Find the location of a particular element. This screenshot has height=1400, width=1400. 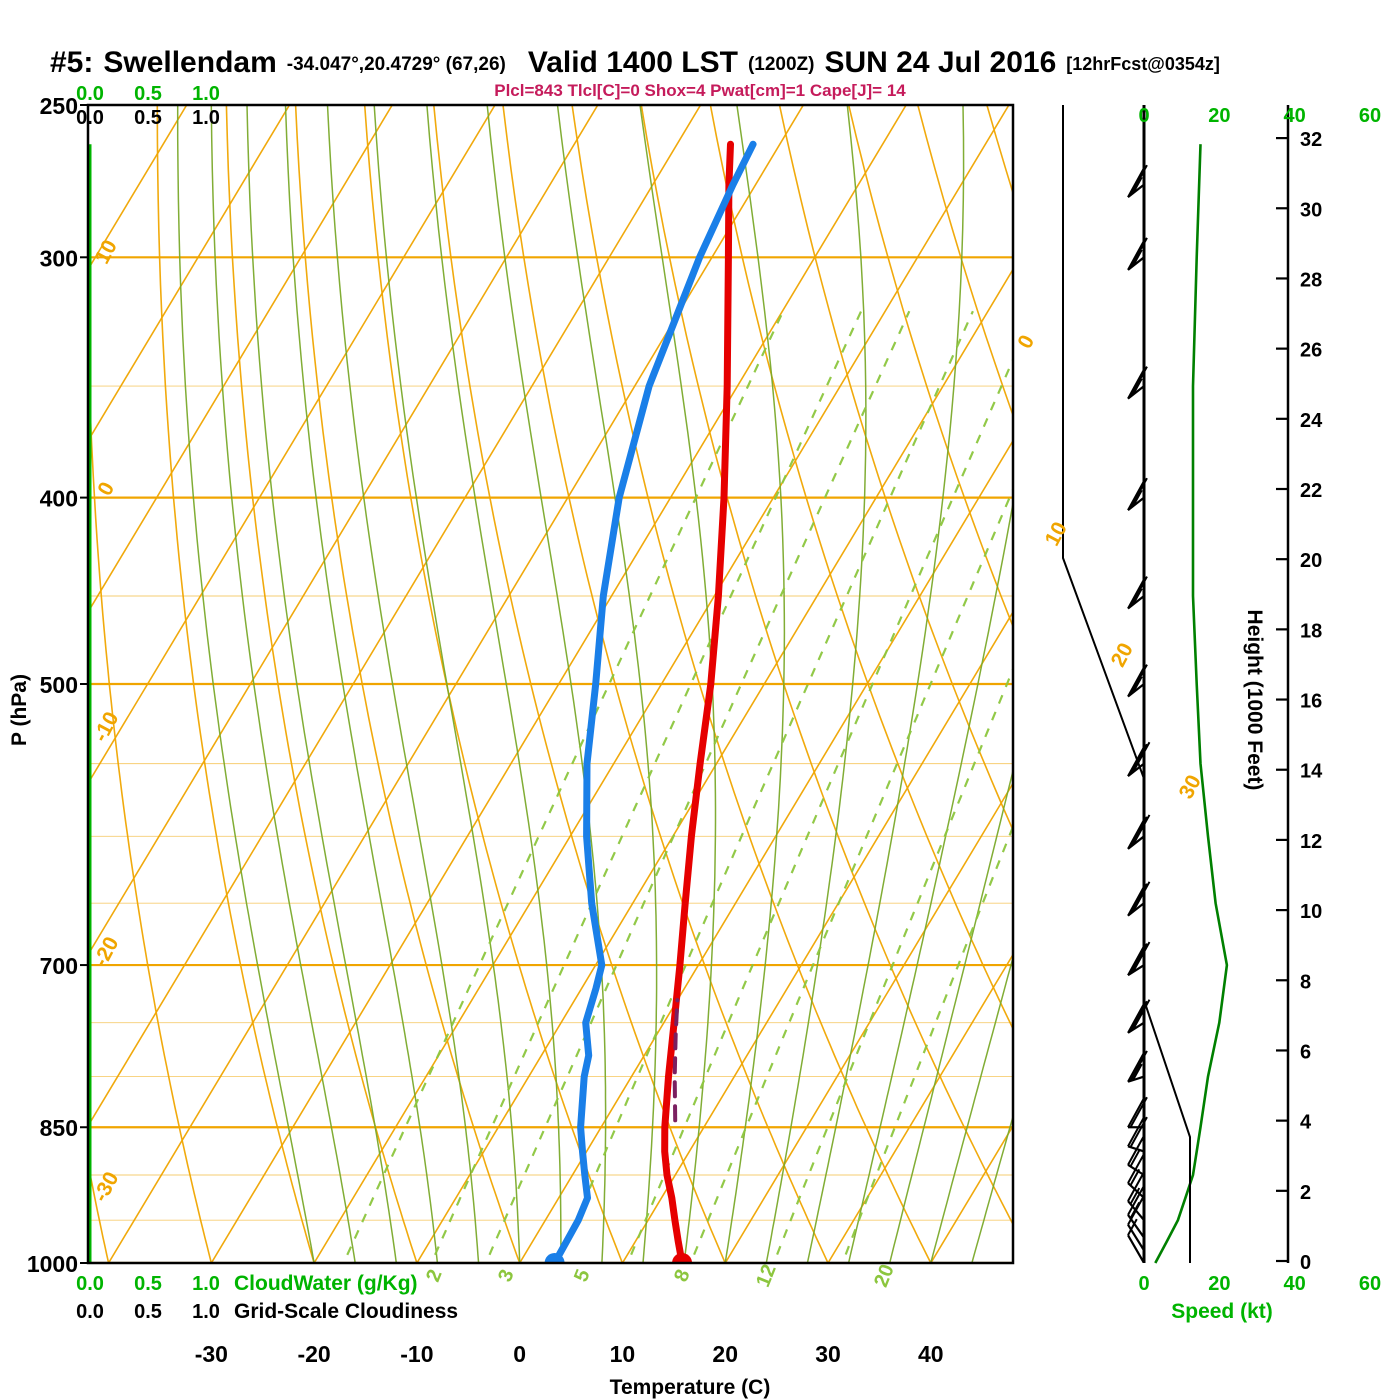

height-tick-label: 22 is located at coordinates (1311, 491).